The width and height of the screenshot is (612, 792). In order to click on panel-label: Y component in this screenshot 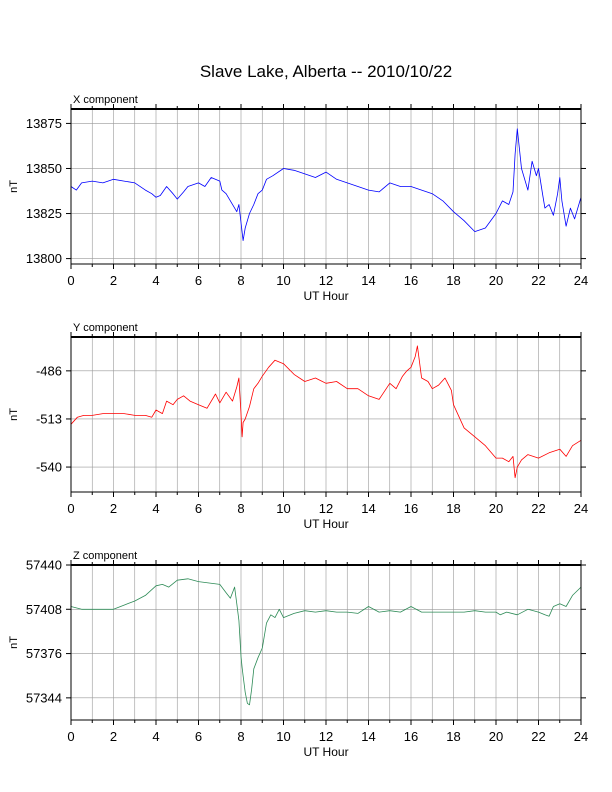, I will do `click(105, 328)`.